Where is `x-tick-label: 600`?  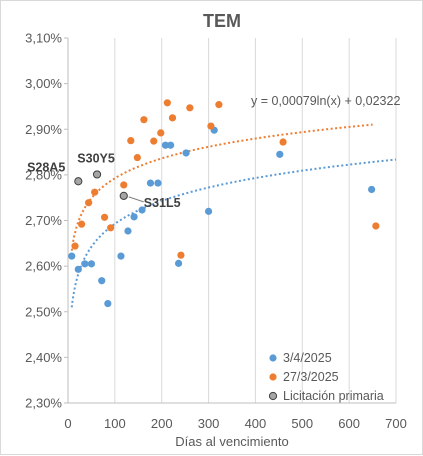
x-tick-label: 600 is located at coordinates (349, 423).